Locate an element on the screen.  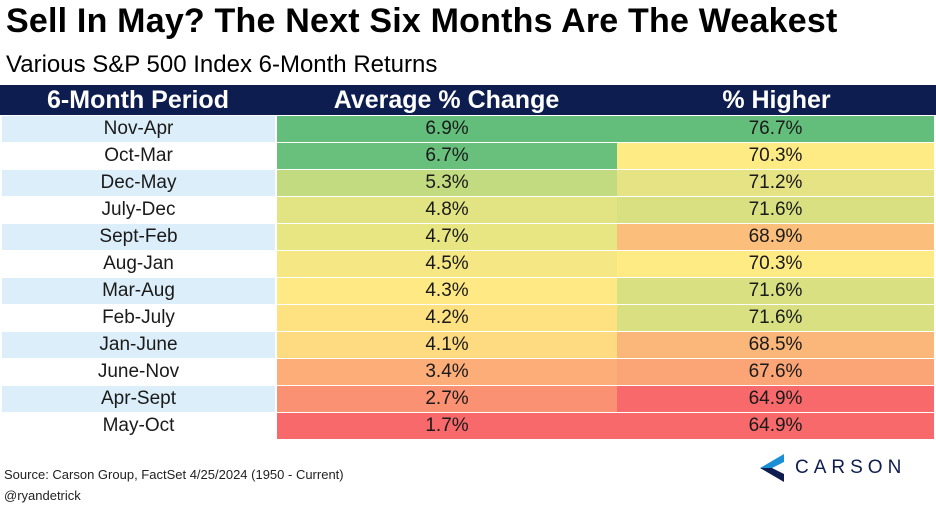
period-cell: Aug-Jan is located at coordinates (138, 264).